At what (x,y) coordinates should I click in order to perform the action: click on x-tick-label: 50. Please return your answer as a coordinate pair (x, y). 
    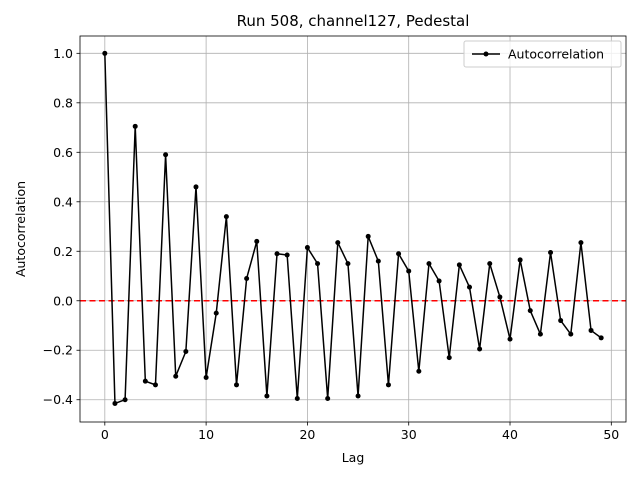
    Looking at the image, I should click on (611, 434).